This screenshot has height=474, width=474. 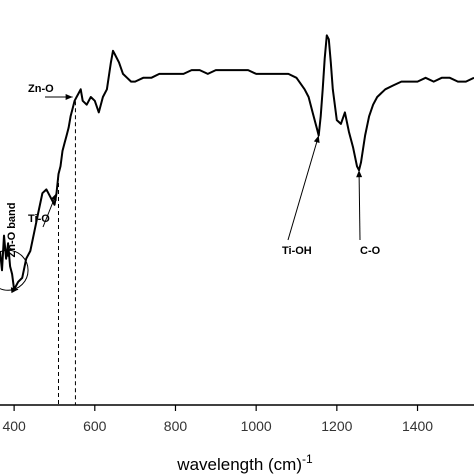 What do you see at coordinates (307, 459) in the screenshot?
I see `x-axis-title-superscript: -1` at bounding box center [307, 459].